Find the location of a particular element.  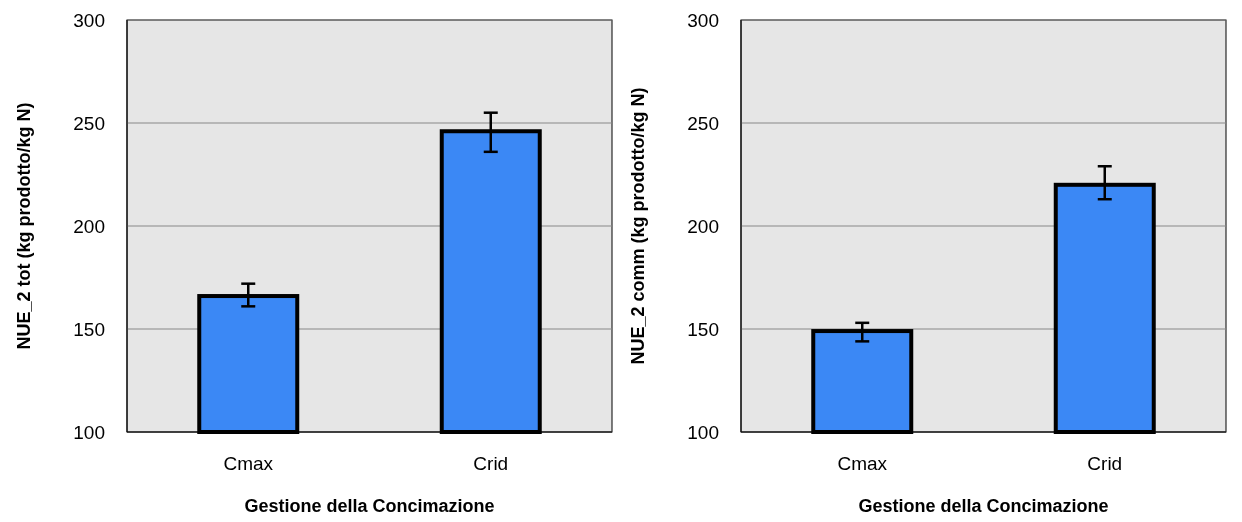

y-axis-title: NUE_2 comm (kg prodotto/kg N) is located at coordinates (638, 226).